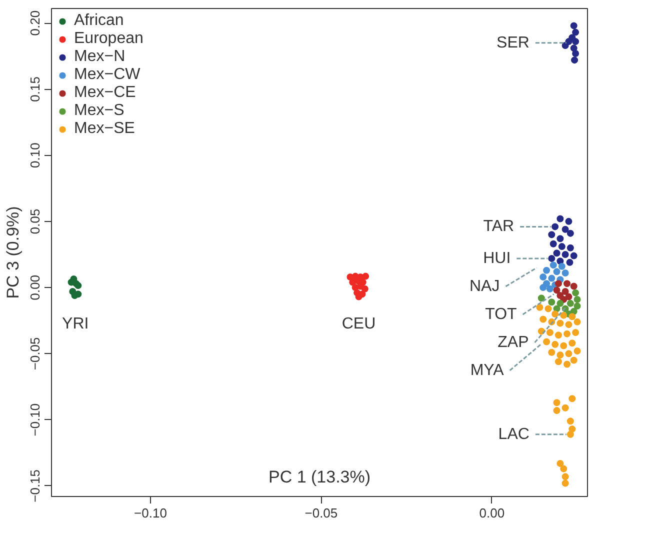  What do you see at coordinates (513, 342) in the screenshot?
I see `annotation: ZAP` at bounding box center [513, 342].